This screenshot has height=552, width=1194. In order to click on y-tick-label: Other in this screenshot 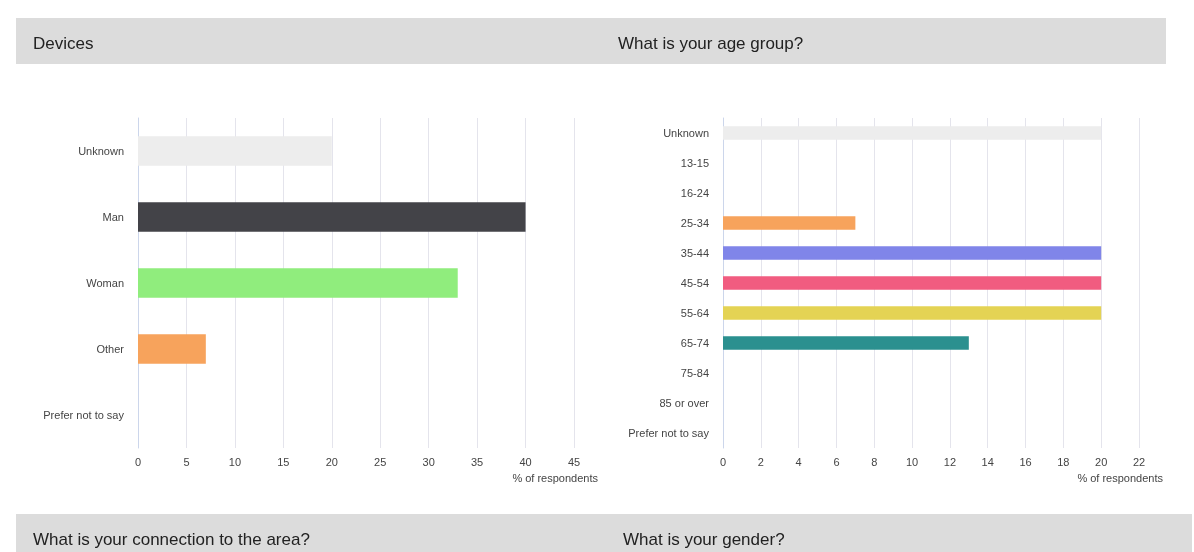, I will do `click(110, 349)`.